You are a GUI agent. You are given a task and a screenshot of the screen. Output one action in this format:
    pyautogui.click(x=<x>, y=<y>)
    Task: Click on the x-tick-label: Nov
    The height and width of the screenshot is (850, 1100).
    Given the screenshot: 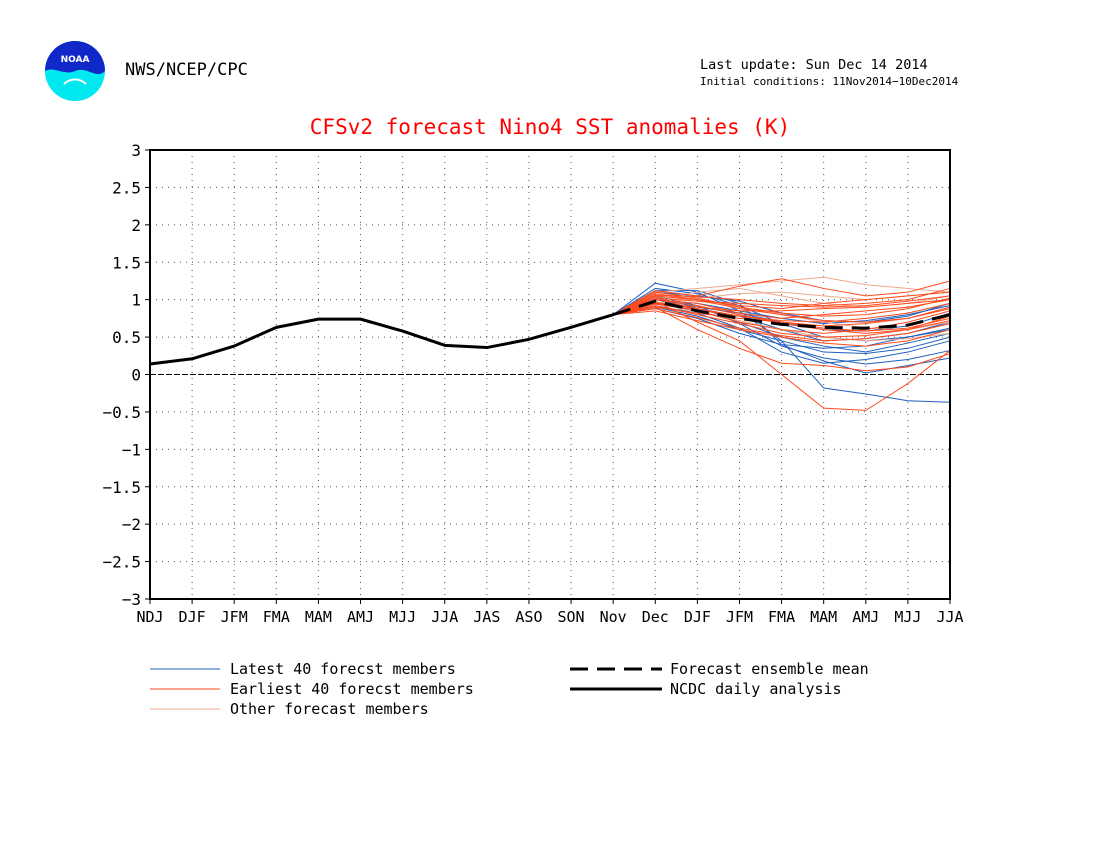 What is the action you would take?
    pyautogui.click(x=613, y=617)
    